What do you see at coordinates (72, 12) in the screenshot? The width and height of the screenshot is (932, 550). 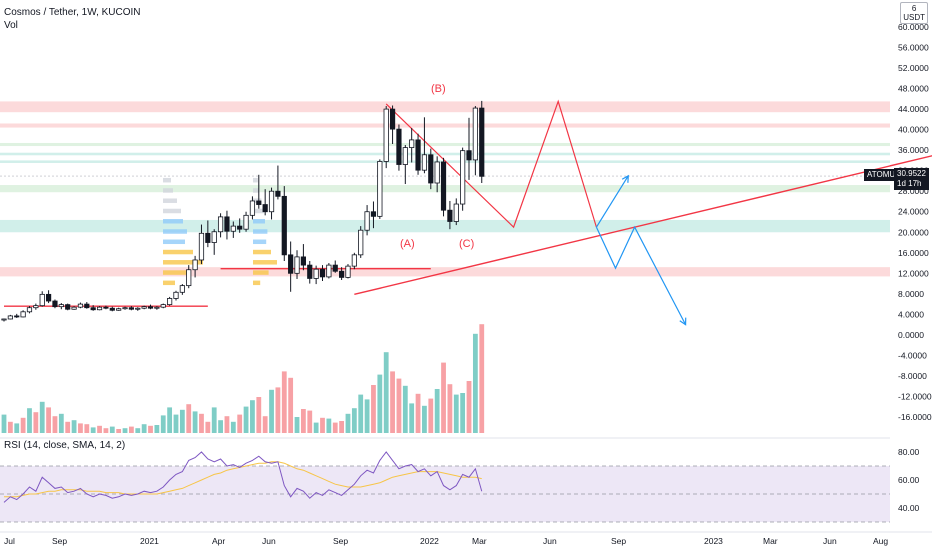 I see `symbol-title: Cosmos / Tether, 1W, KUCOIN` at bounding box center [72, 12].